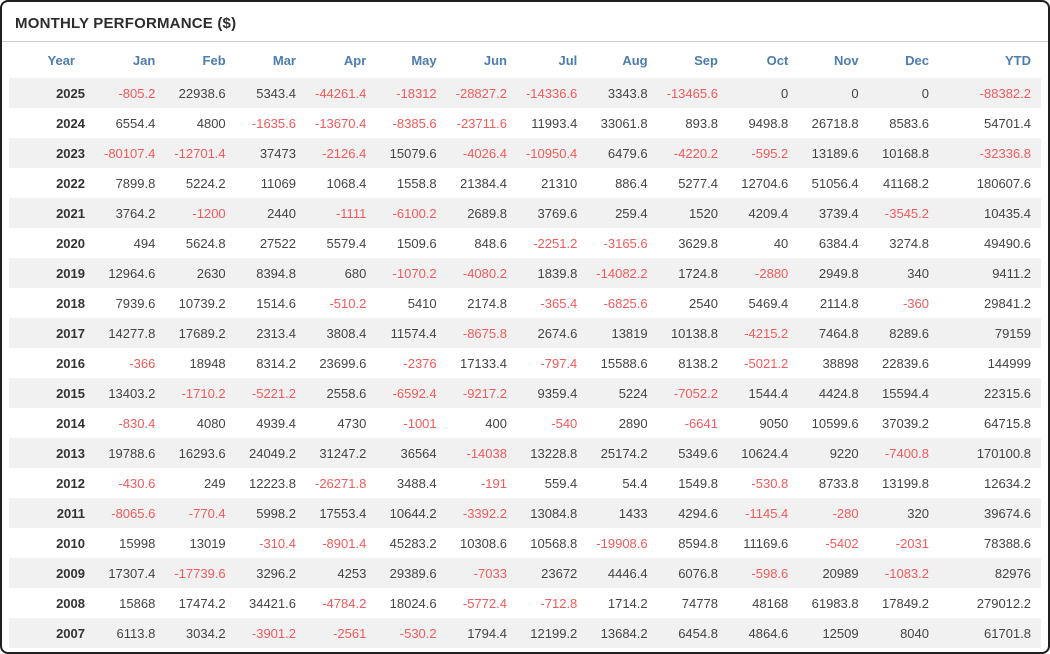 This screenshot has width=1050, height=654. Describe the element at coordinates (205, 633) in the screenshot. I see `value-cell: 3034.2` at that location.